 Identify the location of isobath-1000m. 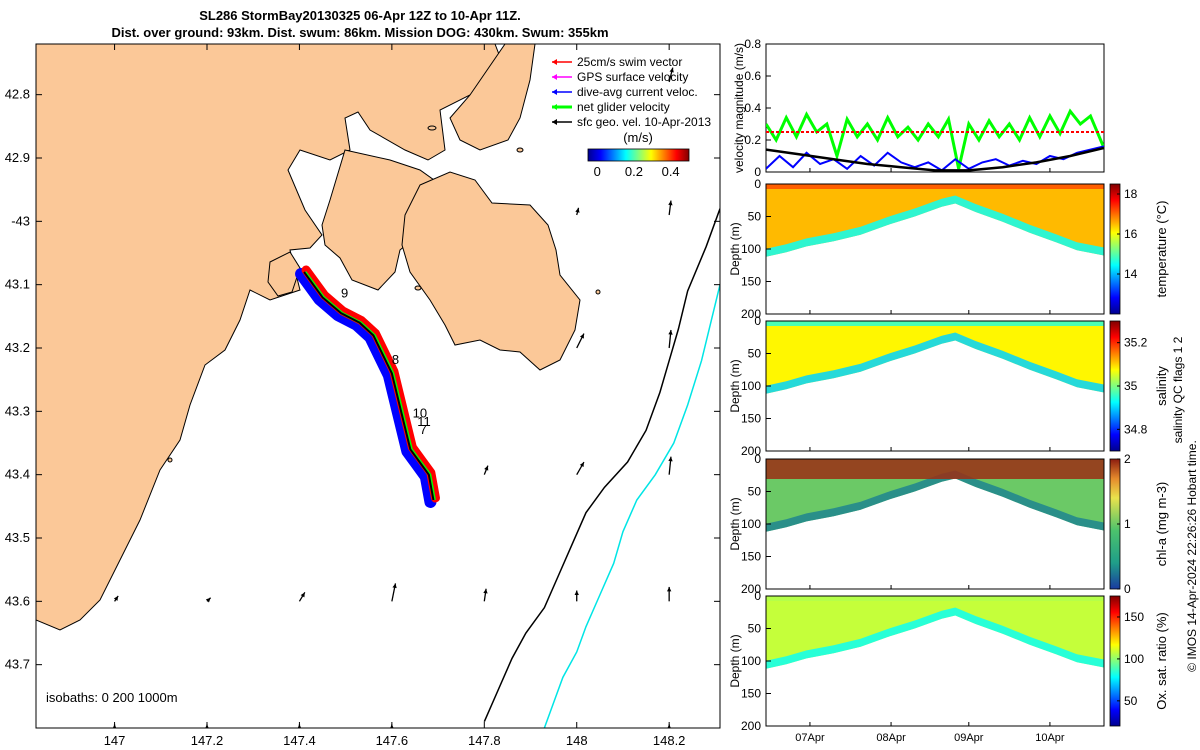
(631, 506).